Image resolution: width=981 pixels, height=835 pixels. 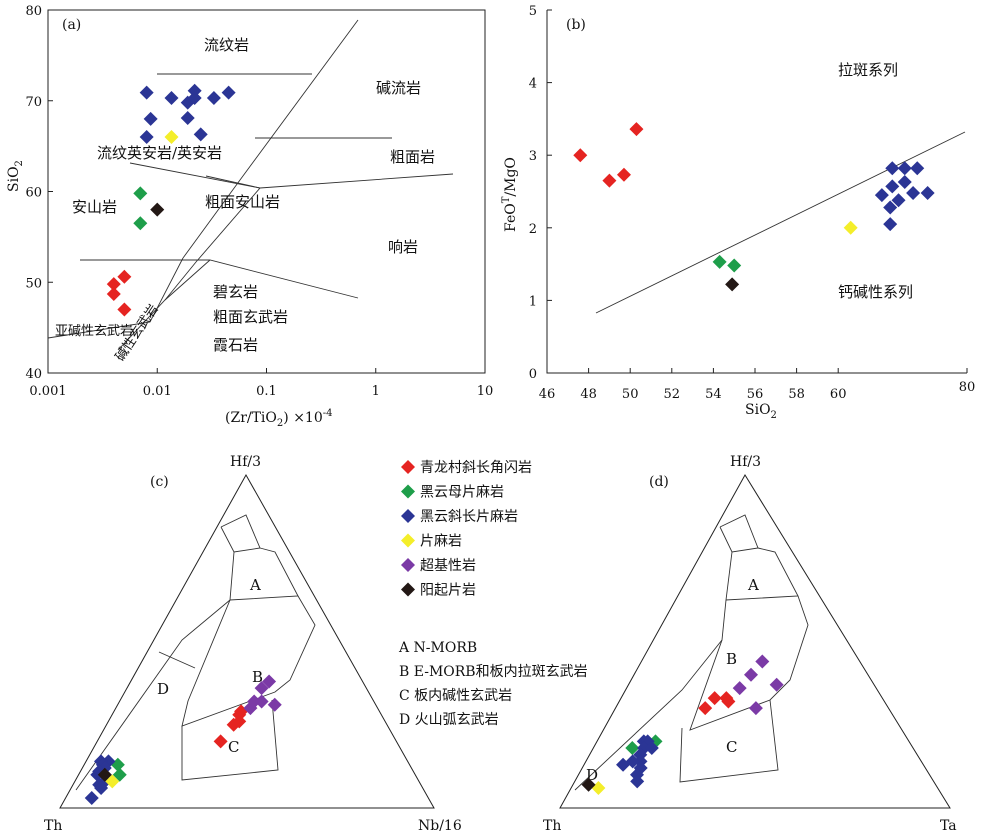 I want to click on y-tick-label: 3, so click(x=533, y=156).